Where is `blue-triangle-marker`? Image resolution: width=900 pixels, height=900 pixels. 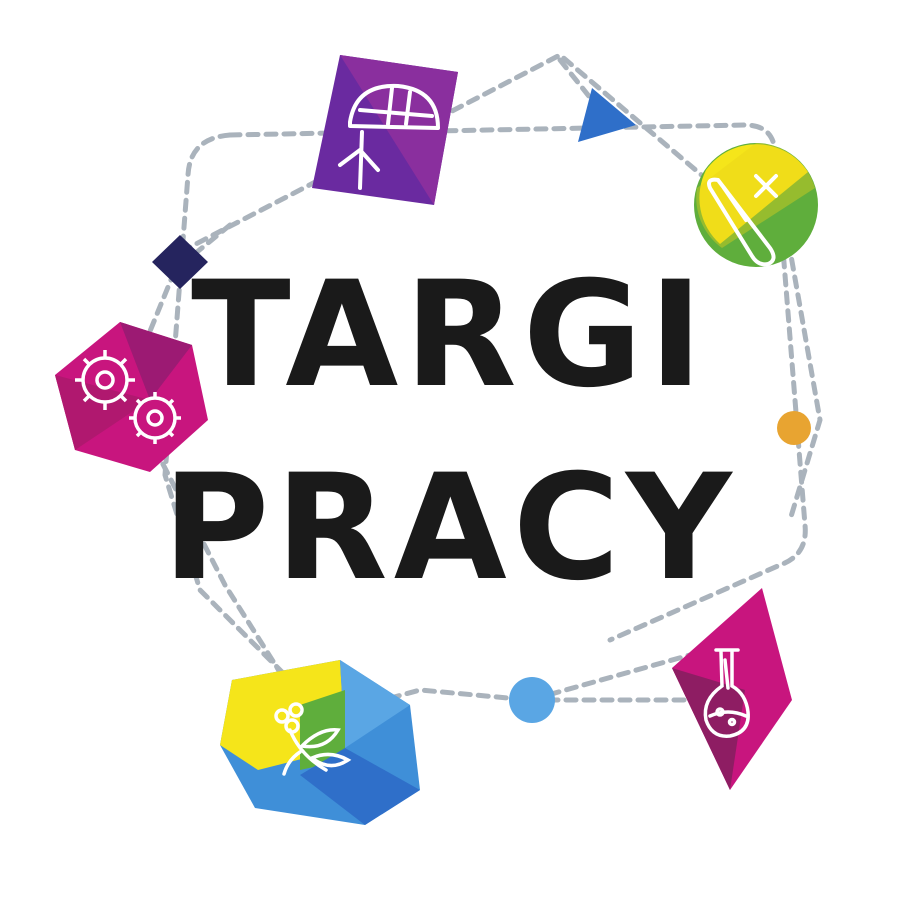 blue-triangle-marker is located at coordinates (607, 115).